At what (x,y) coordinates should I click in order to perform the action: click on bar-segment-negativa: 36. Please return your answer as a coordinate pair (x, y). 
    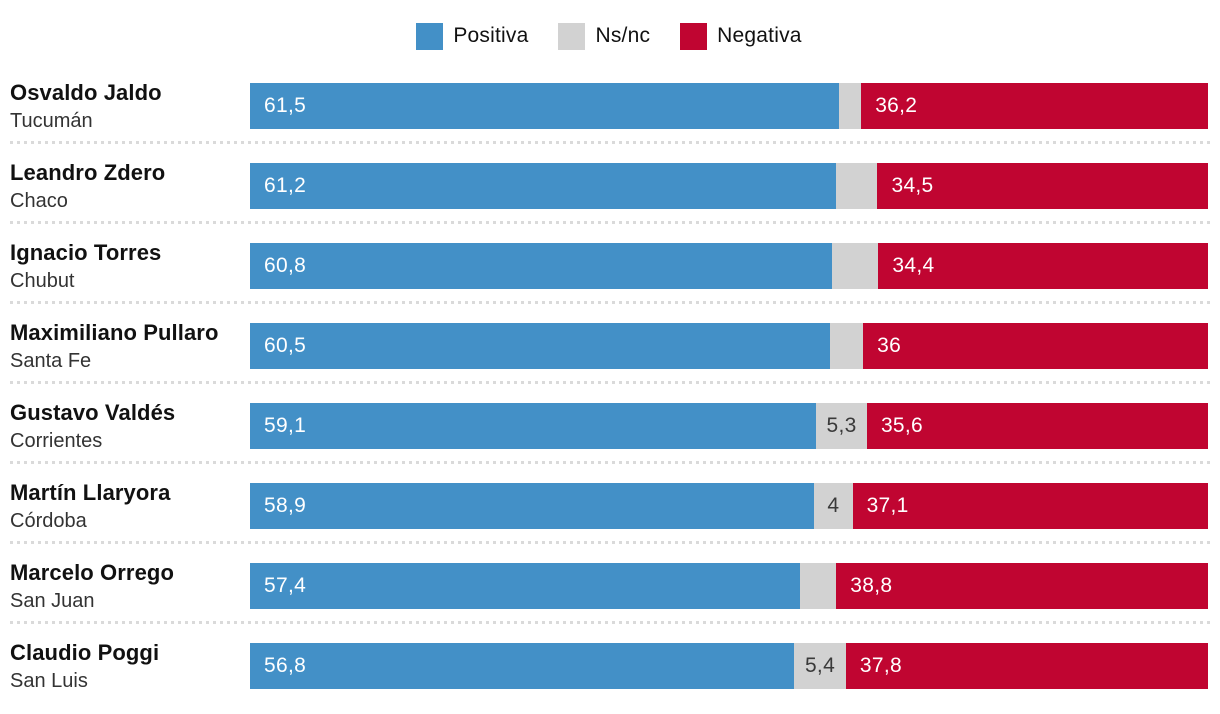
    Looking at the image, I should click on (1035, 346).